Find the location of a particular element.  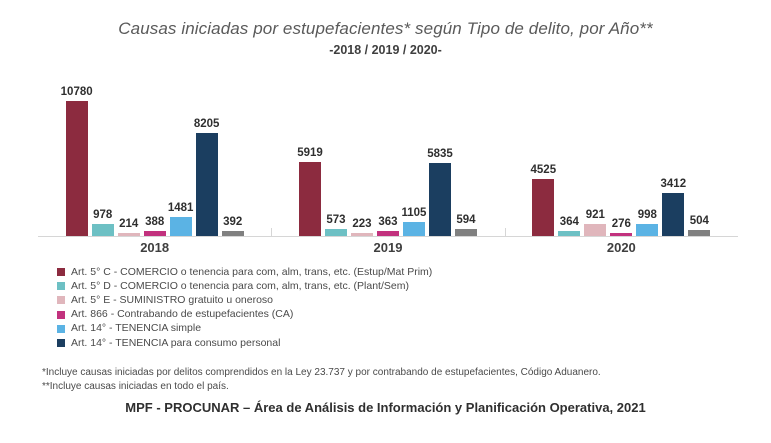

bars: 5919 573 223 363 1105 5835 594 is located at coordinates (387, 154).